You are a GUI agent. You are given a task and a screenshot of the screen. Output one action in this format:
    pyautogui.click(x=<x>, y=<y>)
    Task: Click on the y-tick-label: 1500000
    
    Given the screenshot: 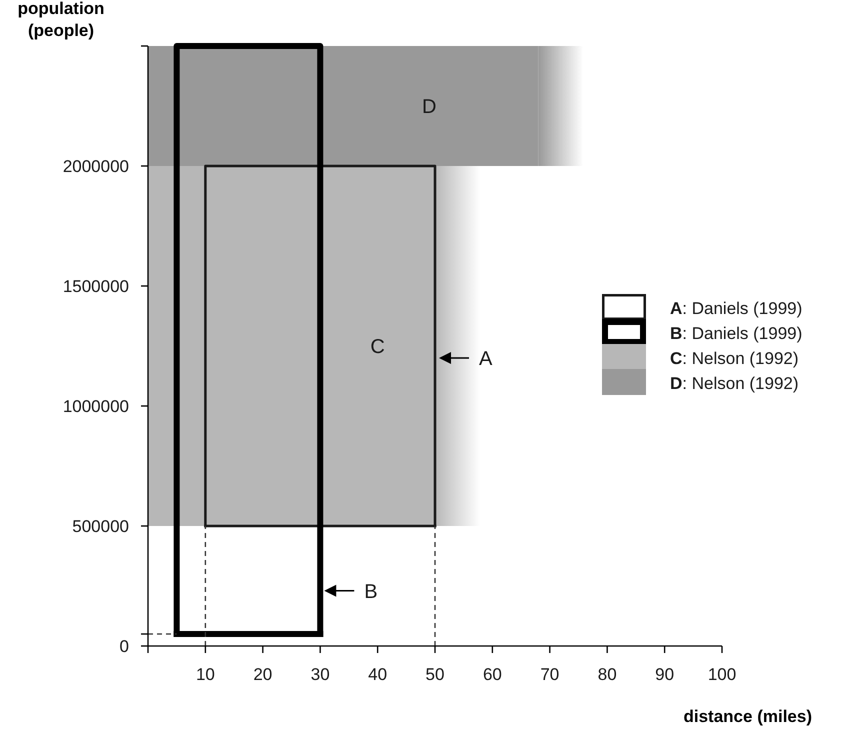 What is the action you would take?
    pyautogui.click(x=95, y=286)
    